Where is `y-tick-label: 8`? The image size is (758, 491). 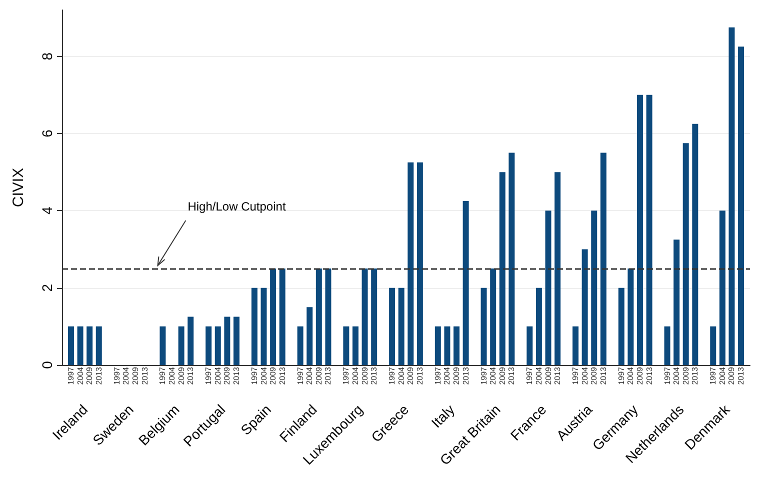 y-tick-label: 8 is located at coordinates (47, 56).